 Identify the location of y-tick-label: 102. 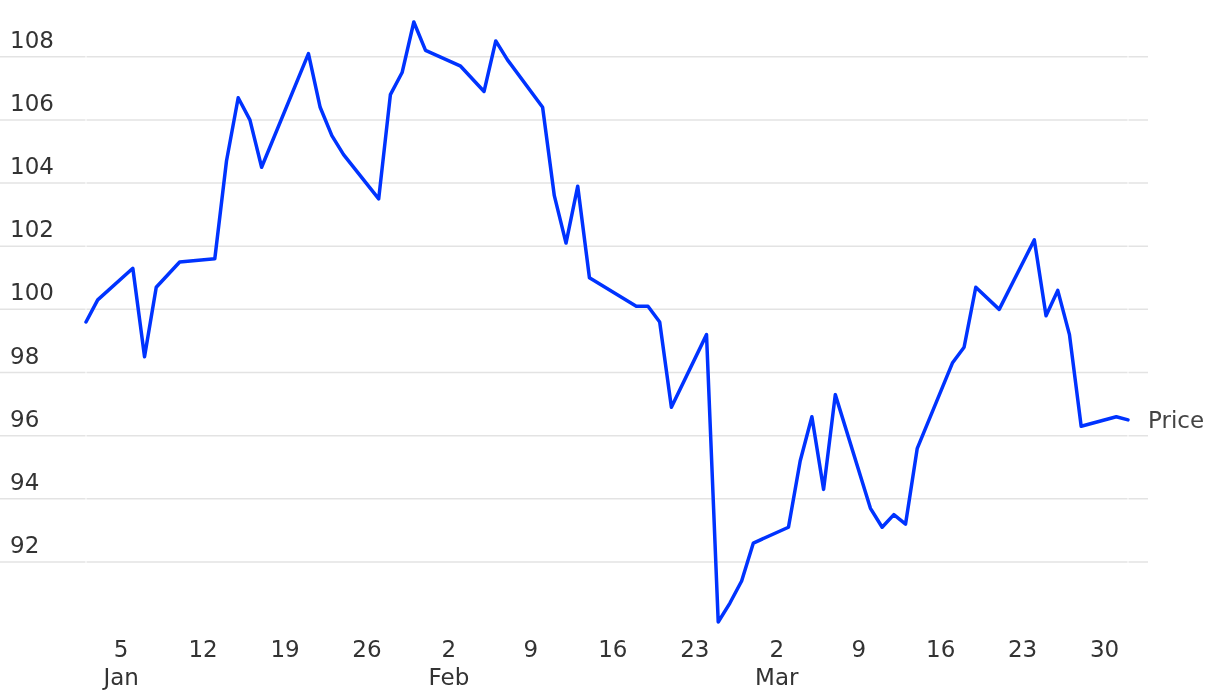
(32, 229).